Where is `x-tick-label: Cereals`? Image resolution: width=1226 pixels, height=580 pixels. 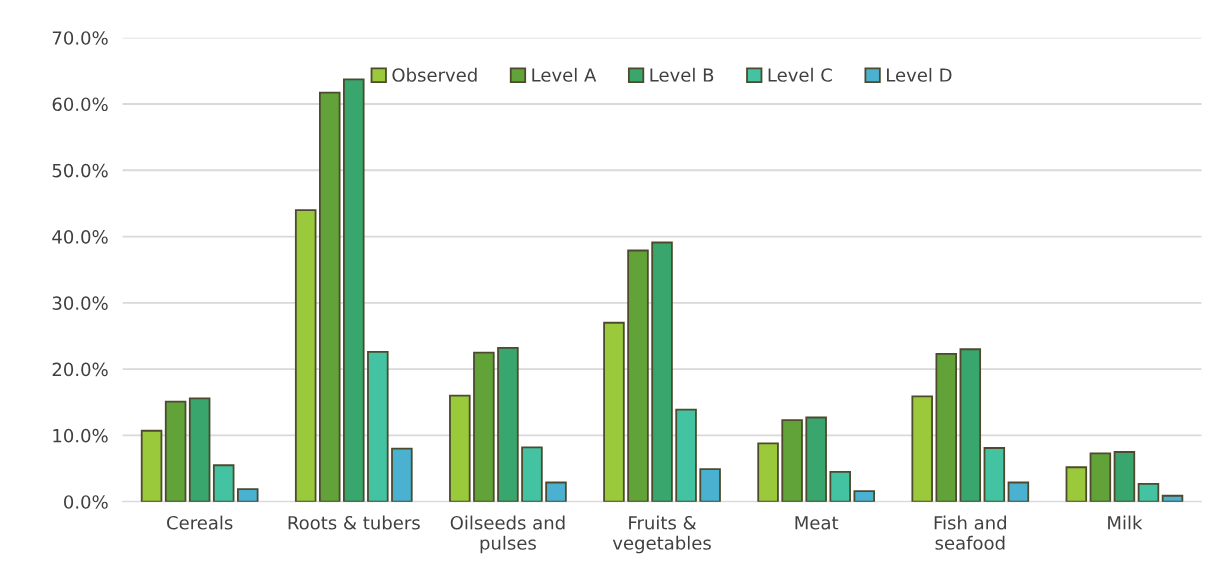
x-tick-label: Cereals is located at coordinates (200, 522).